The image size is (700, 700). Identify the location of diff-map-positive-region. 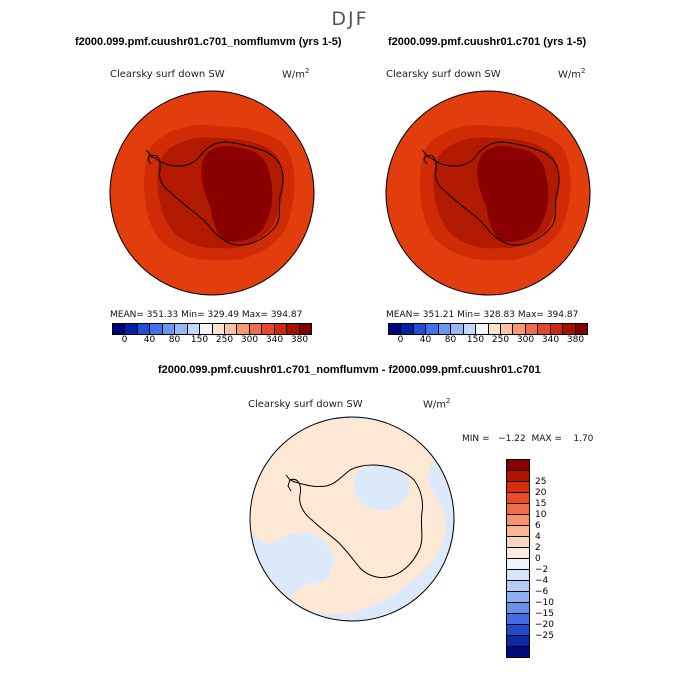
(348, 517).